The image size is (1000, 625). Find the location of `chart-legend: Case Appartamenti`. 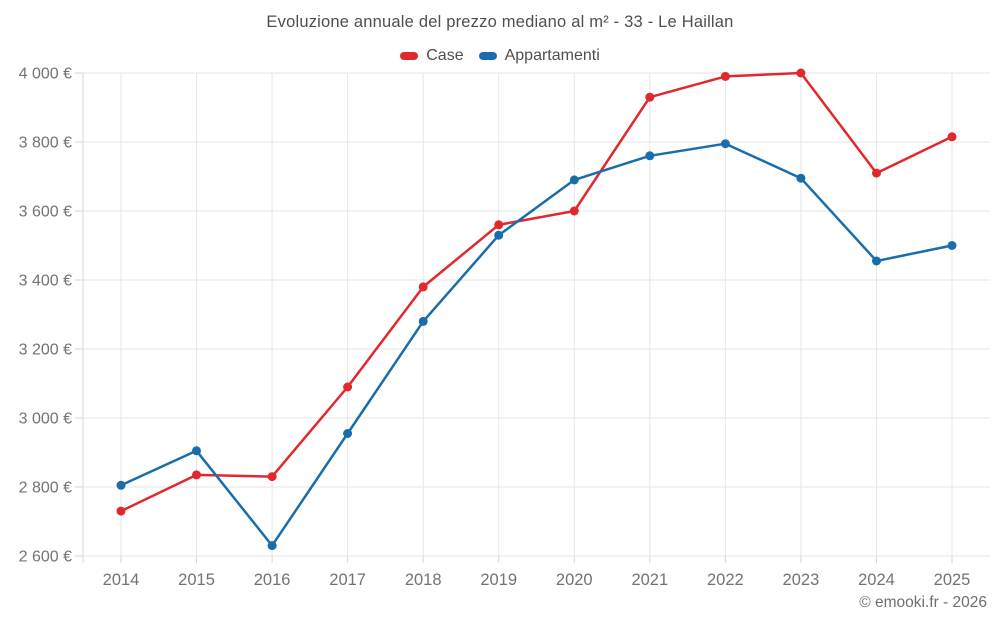

chart-legend: Case Appartamenti is located at coordinates (500, 56).